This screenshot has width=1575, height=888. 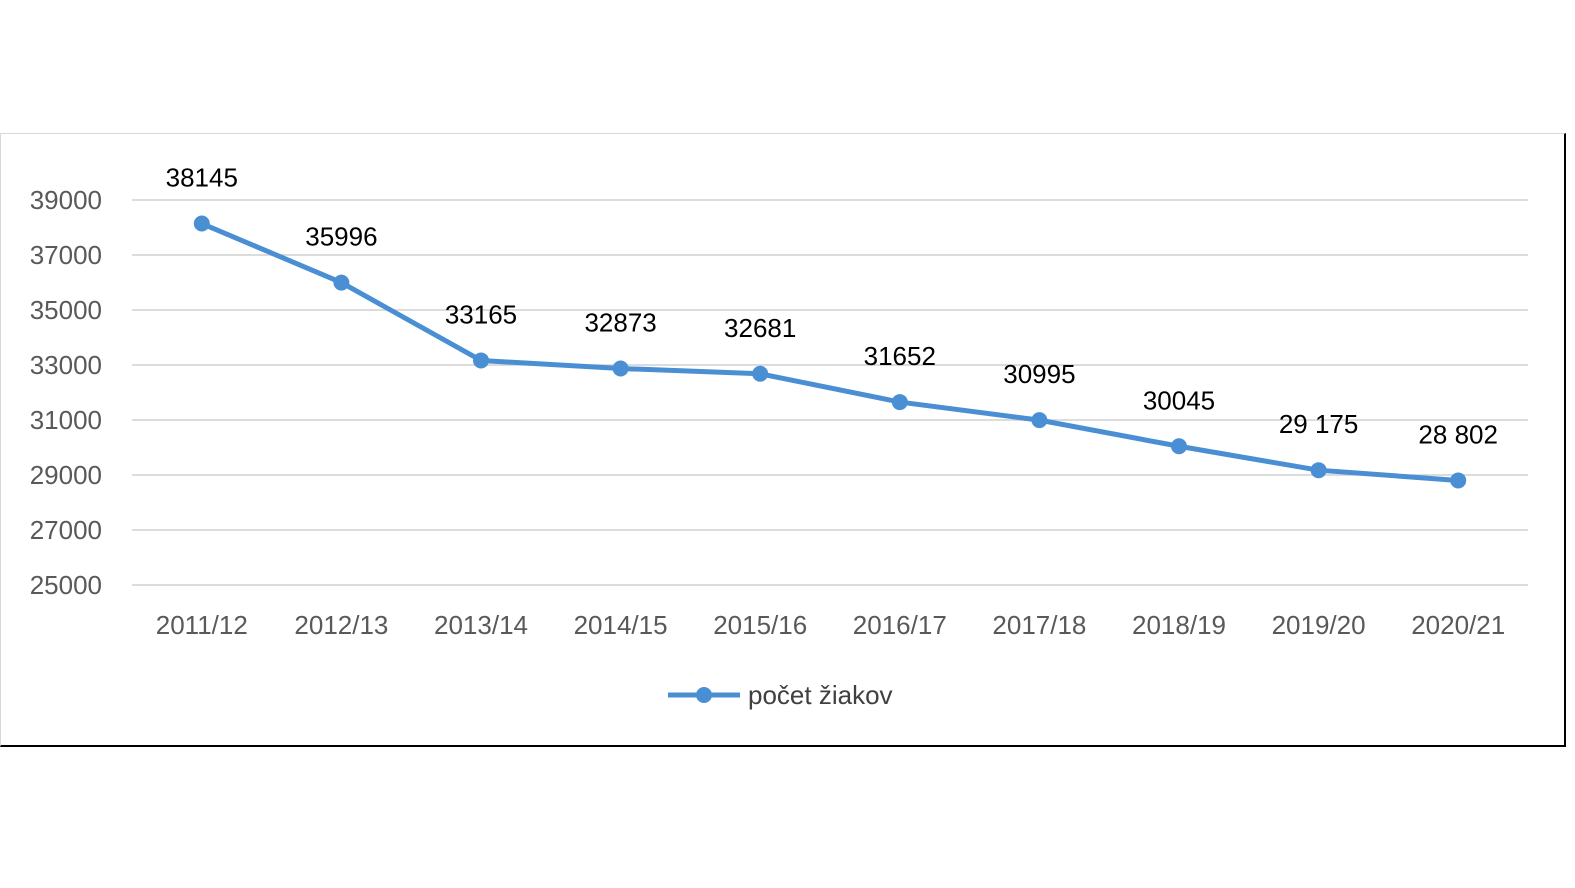 I want to click on x-tick-label: 2014/15, so click(x=621, y=625).